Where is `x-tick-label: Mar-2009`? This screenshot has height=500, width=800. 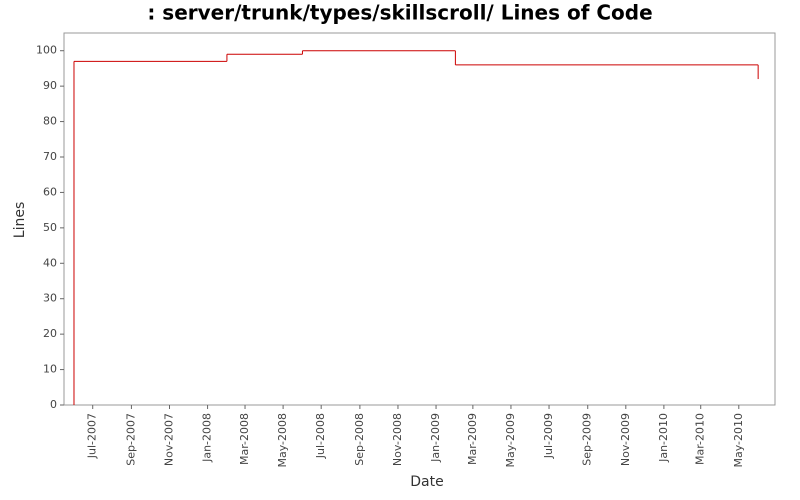 x-tick-label: Mar-2009 is located at coordinates (472, 439).